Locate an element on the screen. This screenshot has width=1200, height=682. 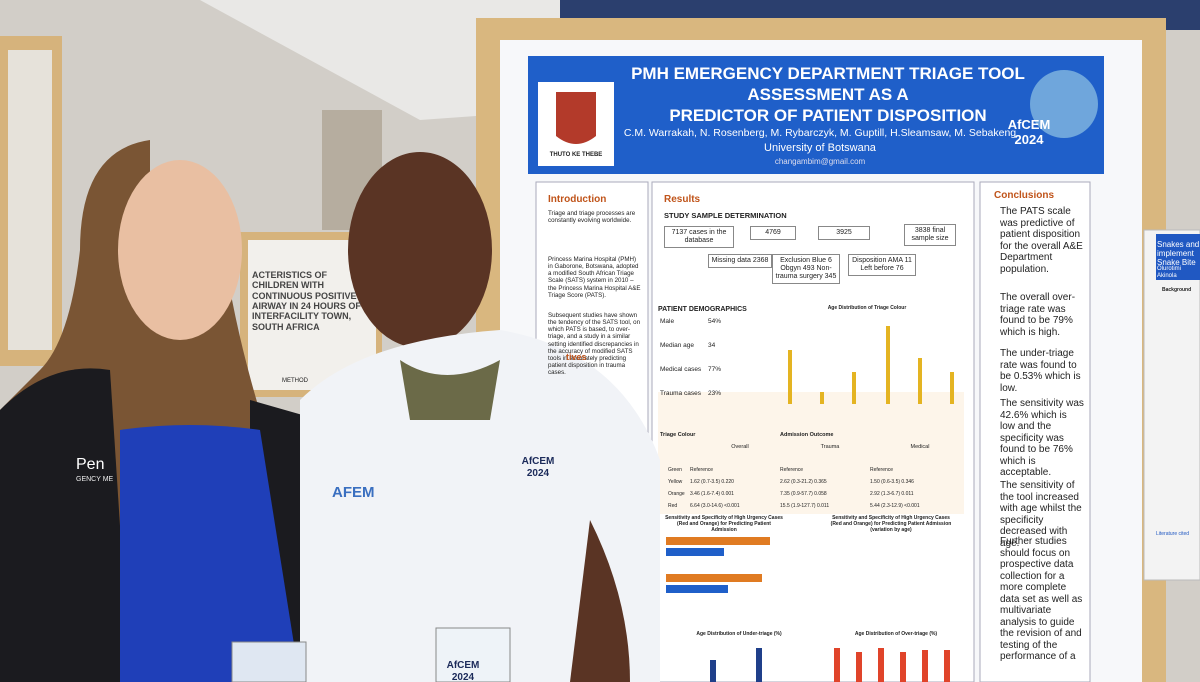
poster-email: changambim@gmail.com is located at coordinates (820, 161).